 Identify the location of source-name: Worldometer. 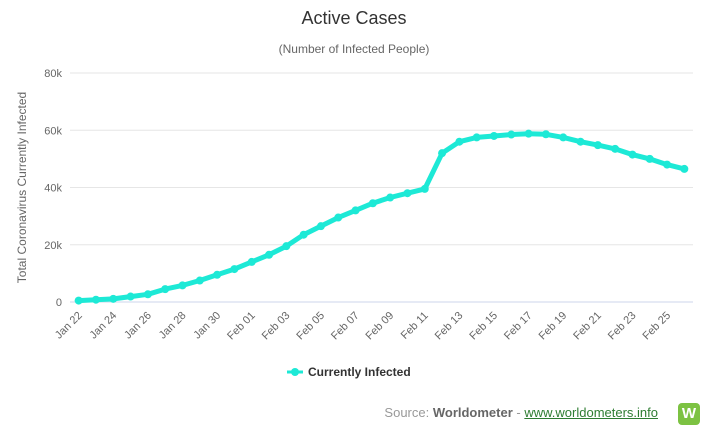
(472, 412).